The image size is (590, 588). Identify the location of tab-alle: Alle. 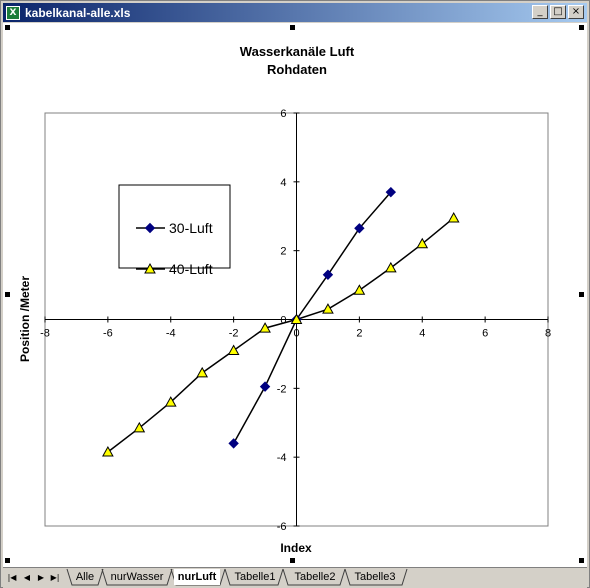
(85, 577).